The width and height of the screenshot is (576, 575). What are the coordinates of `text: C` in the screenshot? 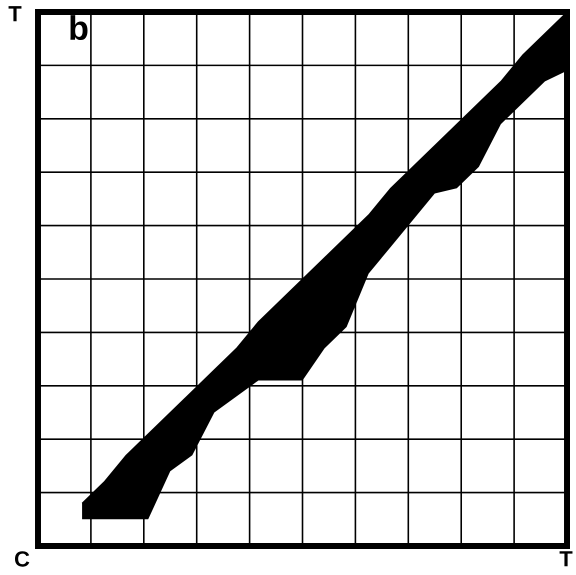 It's located at (22, 559).